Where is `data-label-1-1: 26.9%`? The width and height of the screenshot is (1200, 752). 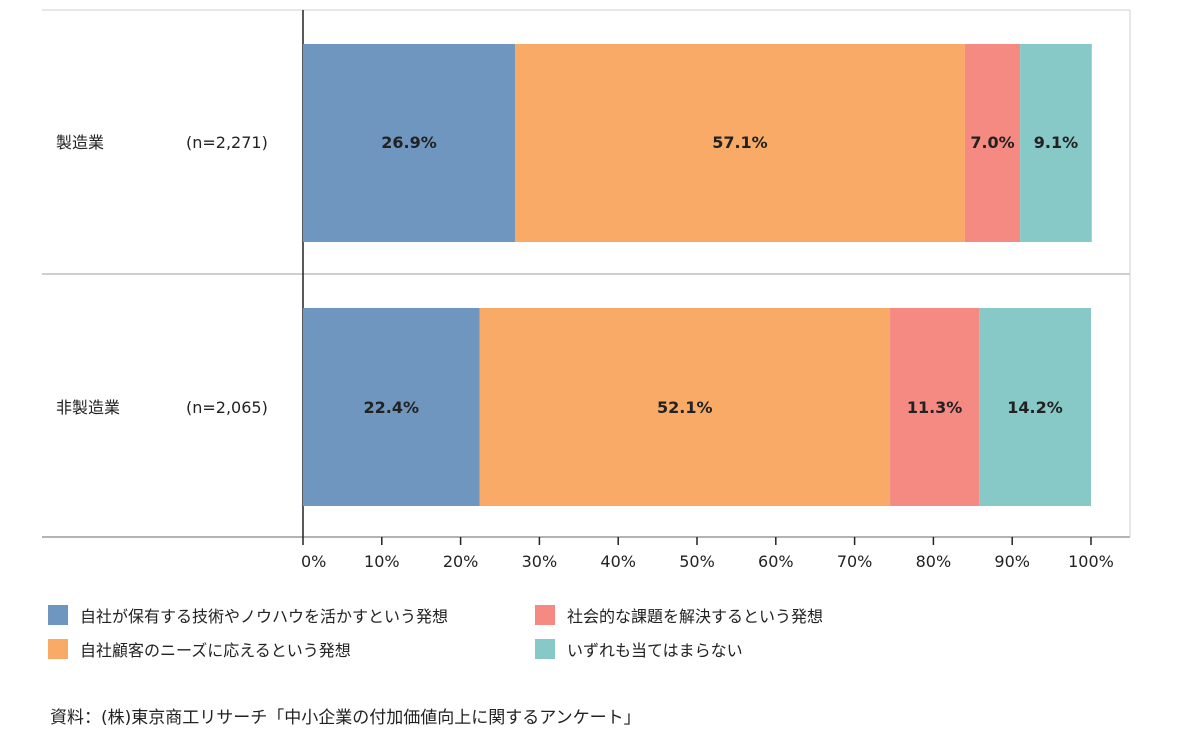 data-label-1-1: 26.9% is located at coordinates (409, 142).